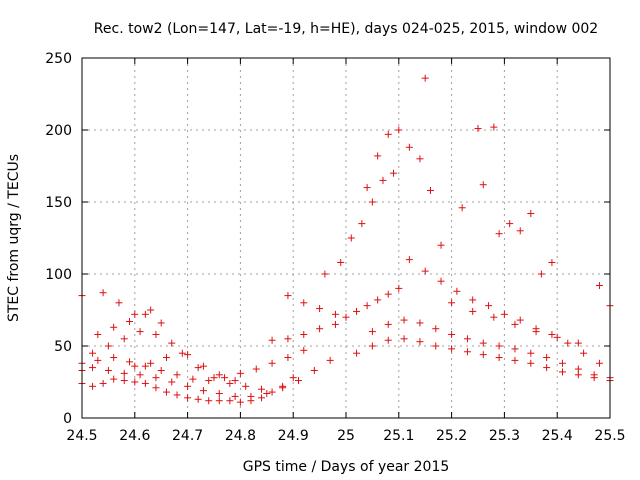 The image size is (640, 480). What do you see at coordinates (134, 436) in the screenshot?
I see `x-tick-label: 24.6` at bounding box center [134, 436].